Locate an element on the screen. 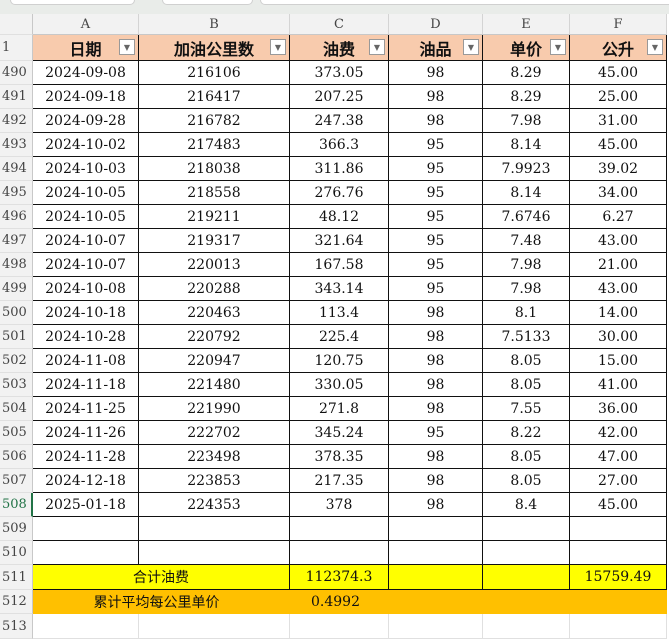  liters-cell: 21.00 is located at coordinates (618, 265).